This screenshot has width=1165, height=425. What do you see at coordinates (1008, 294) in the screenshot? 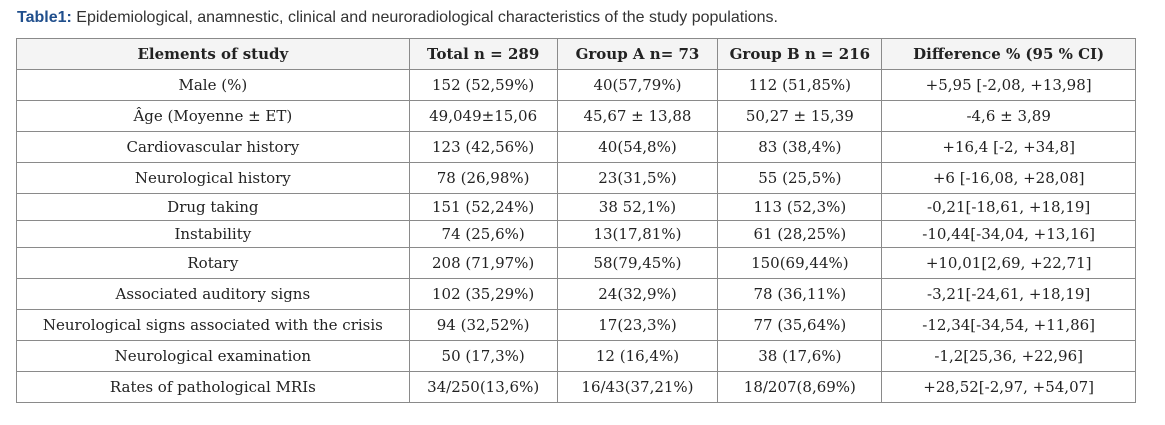
I see `cell-difference: -3,21[-24,61, +18,19]` at bounding box center [1008, 294].